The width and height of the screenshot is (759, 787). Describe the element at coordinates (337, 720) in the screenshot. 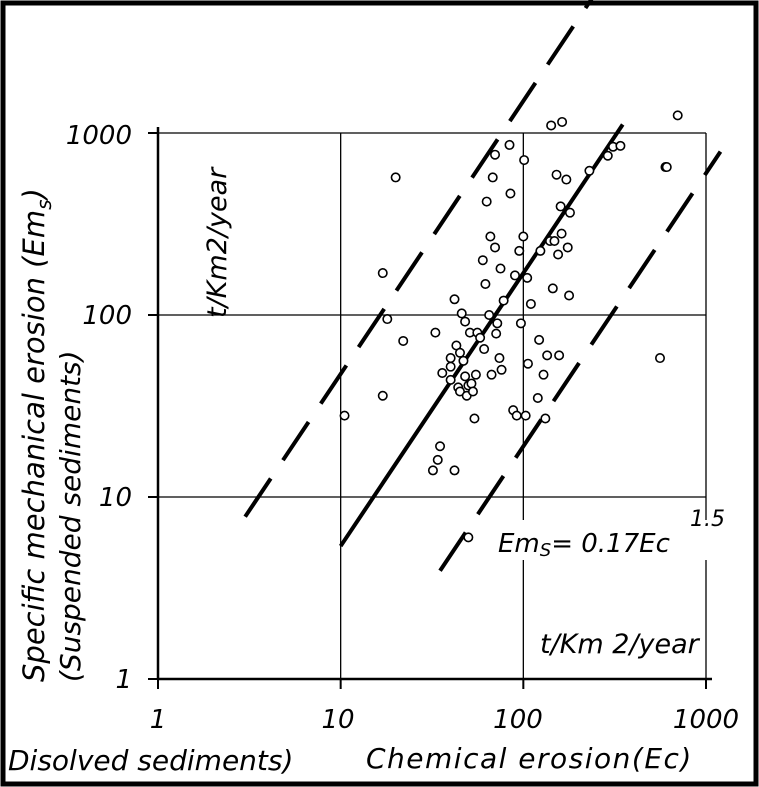

I see `x-tick-label-10: 10` at that location.